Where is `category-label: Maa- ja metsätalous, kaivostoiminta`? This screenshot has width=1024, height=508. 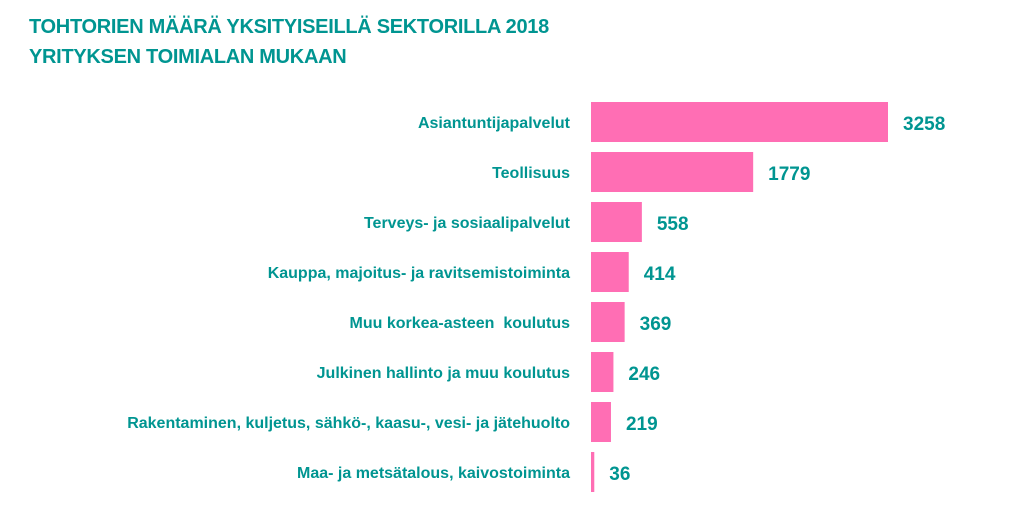 category-label: Maa- ja metsätalous, kaivostoiminta is located at coordinates (433, 473).